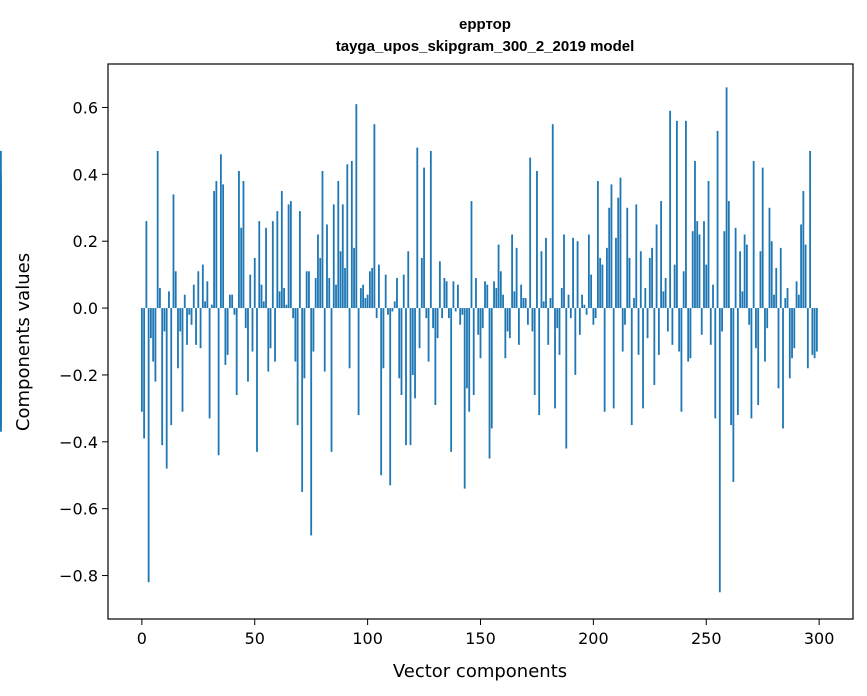 This screenshot has height=696, width=867. Describe the element at coordinates (367, 638) in the screenshot. I see `x-tick-label: 100` at that location.